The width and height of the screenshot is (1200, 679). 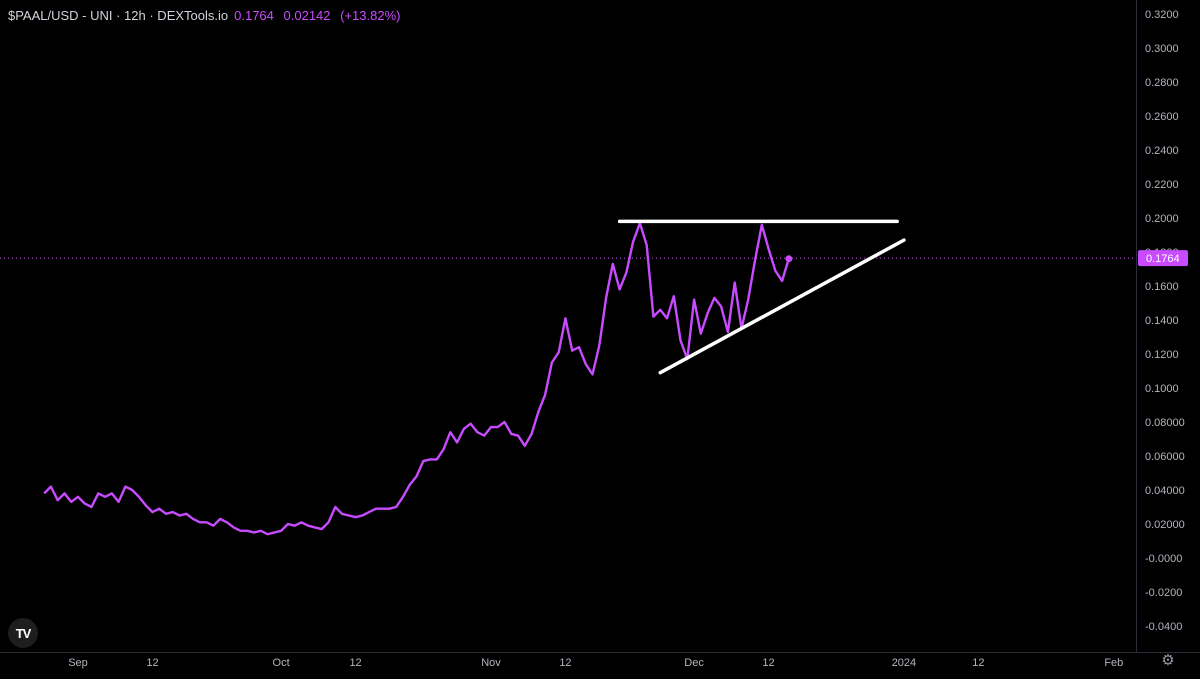 What do you see at coordinates (1163, 559) in the screenshot?
I see `y-tick-label: -0.0000` at bounding box center [1163, 559].